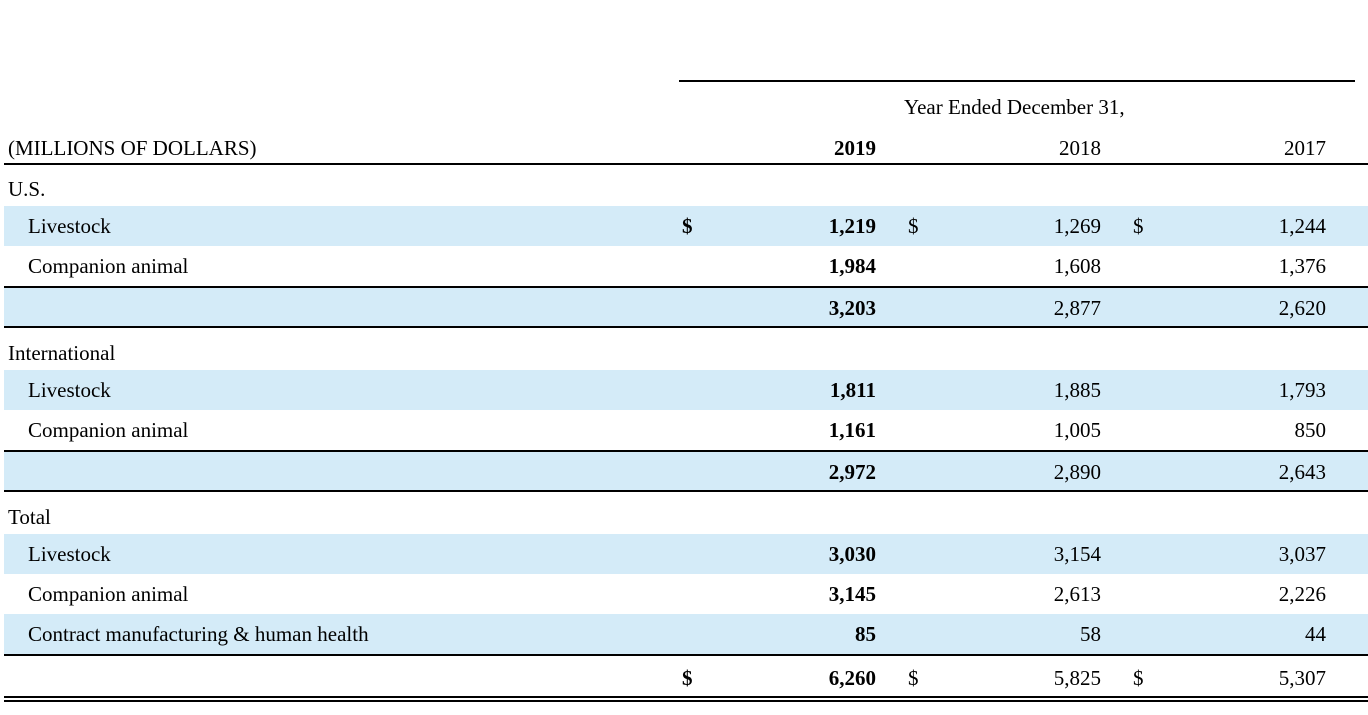  I want to click on row-label: Contract manufacturing & human health, so click(198, 634).